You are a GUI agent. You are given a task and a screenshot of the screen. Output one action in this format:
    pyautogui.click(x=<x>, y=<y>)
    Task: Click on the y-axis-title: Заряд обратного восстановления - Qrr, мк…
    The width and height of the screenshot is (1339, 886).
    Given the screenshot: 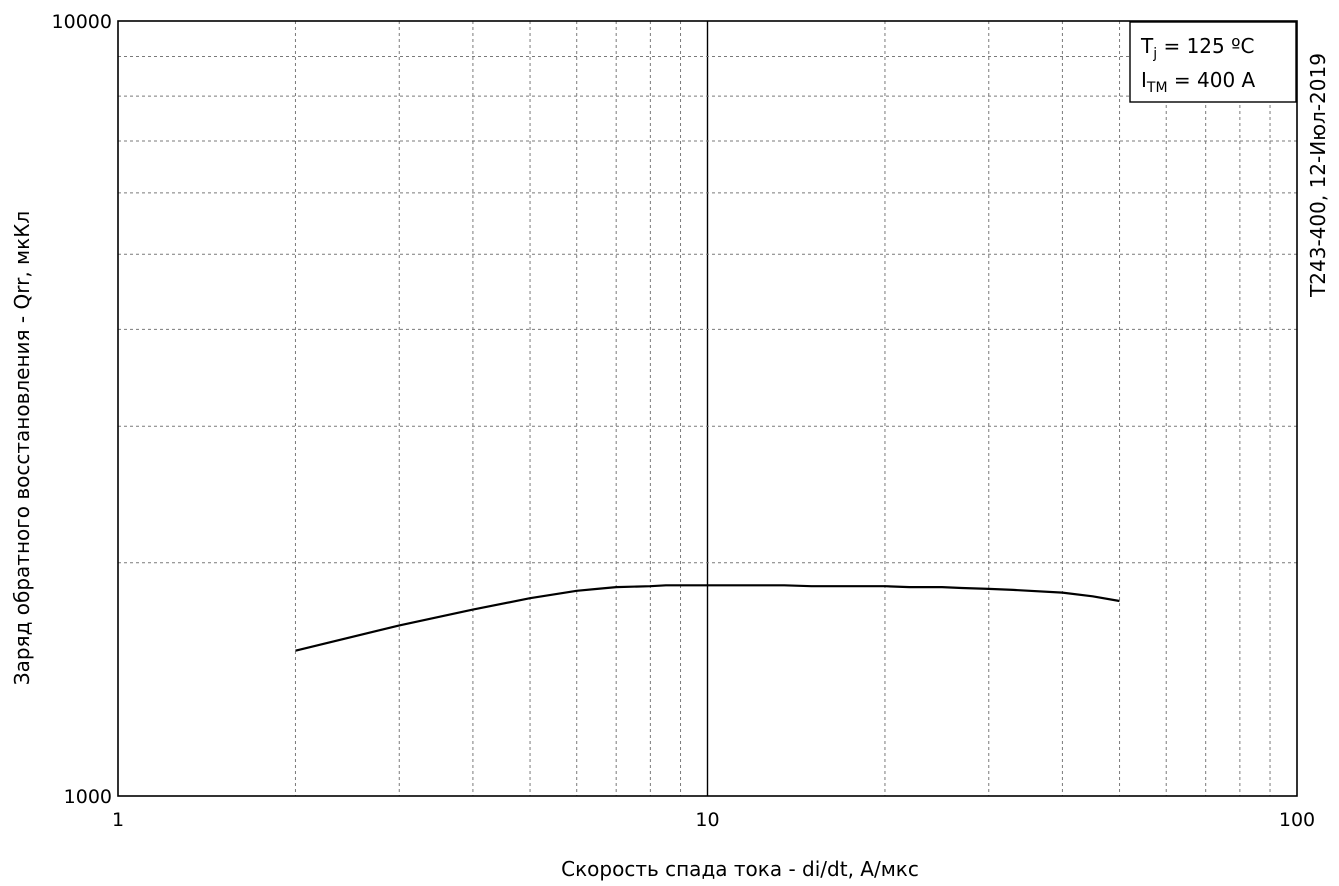 What is the action you would take?
    pyautogui.click(x=22, y=448)
    